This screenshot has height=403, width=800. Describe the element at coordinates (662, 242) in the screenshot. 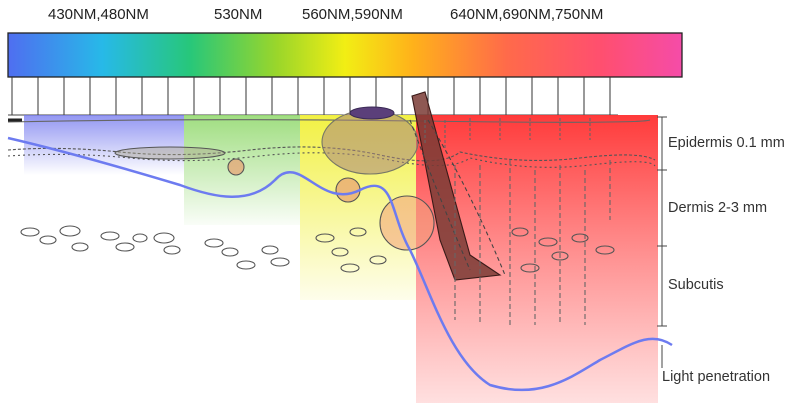

I see `layer-bracket` at that location.